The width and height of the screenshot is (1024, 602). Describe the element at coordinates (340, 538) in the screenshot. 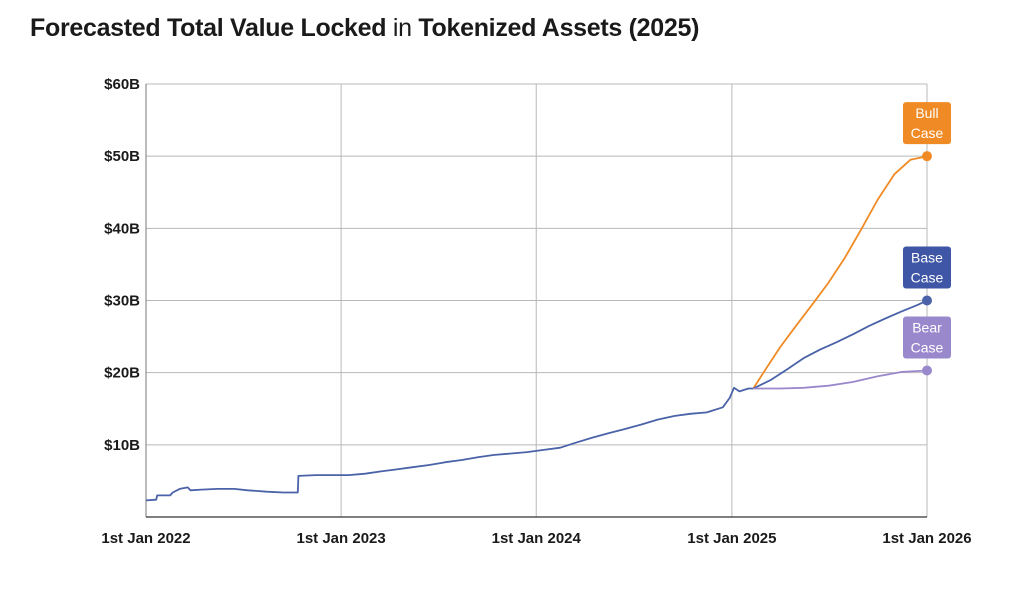

I see `x-tick-label: 1st Jan 2023` at that location.